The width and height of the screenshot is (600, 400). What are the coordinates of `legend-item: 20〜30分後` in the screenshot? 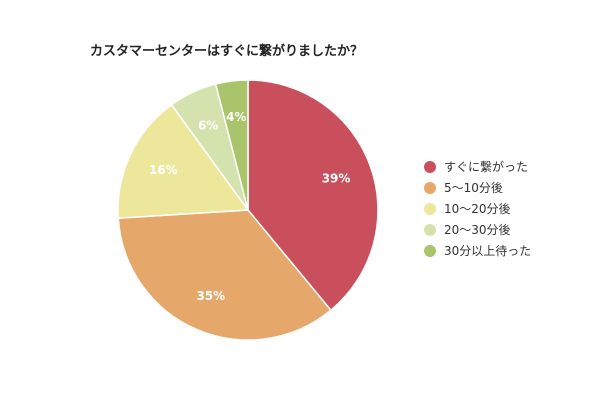 It's located at (477, 229).